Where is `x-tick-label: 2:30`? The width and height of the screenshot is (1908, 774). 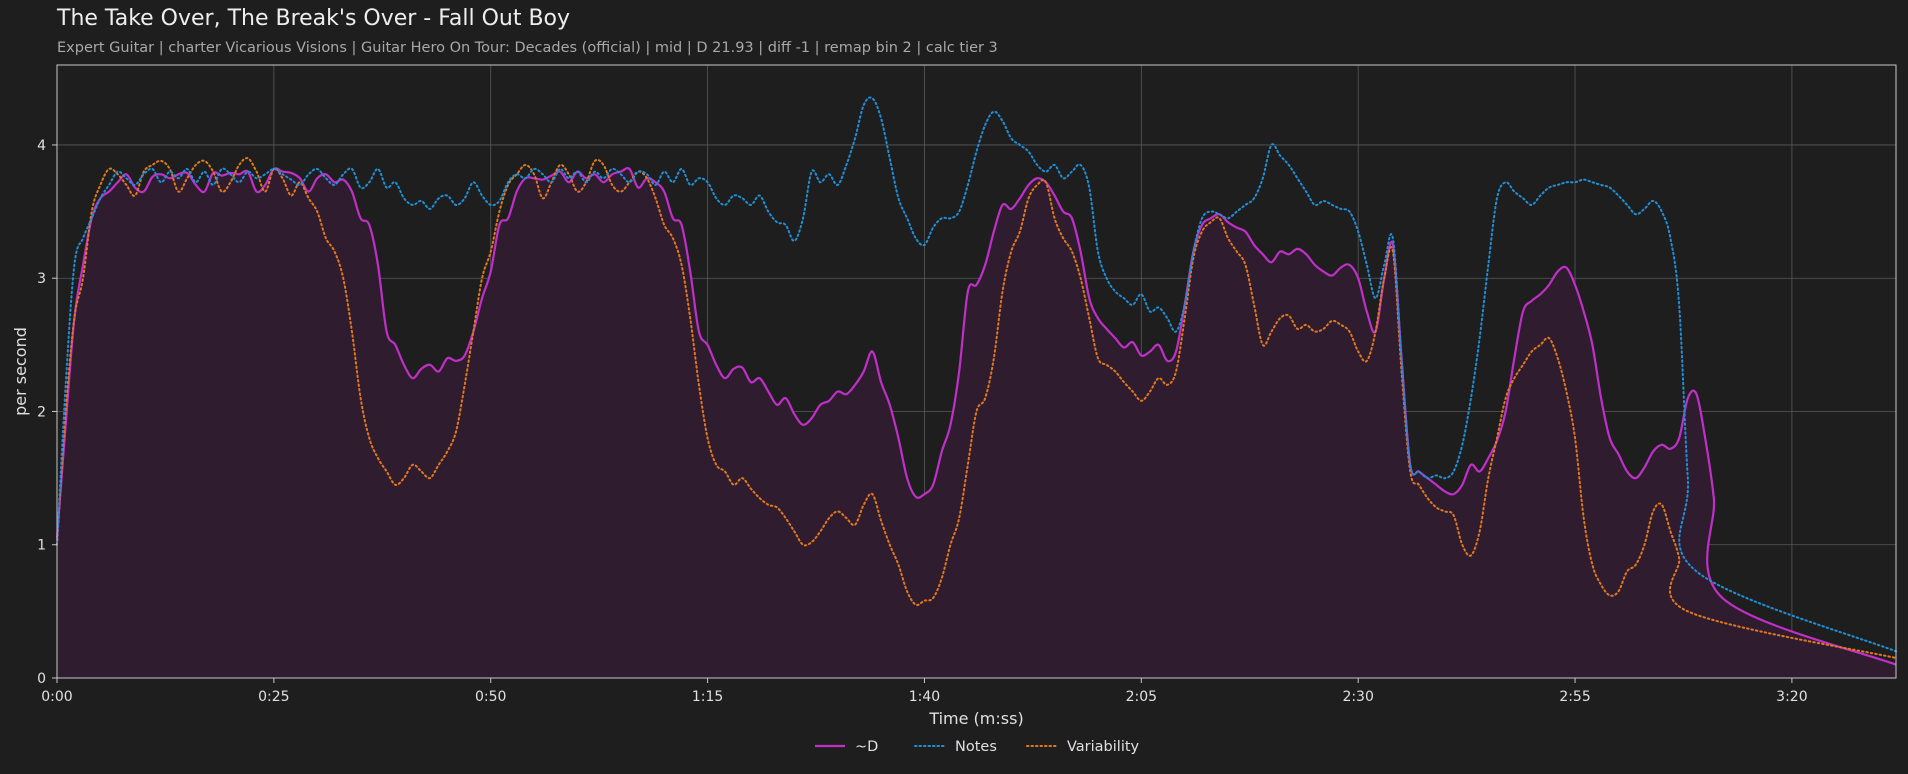 x-tick-label: 2:30 is located at coordinates (1357, 697).